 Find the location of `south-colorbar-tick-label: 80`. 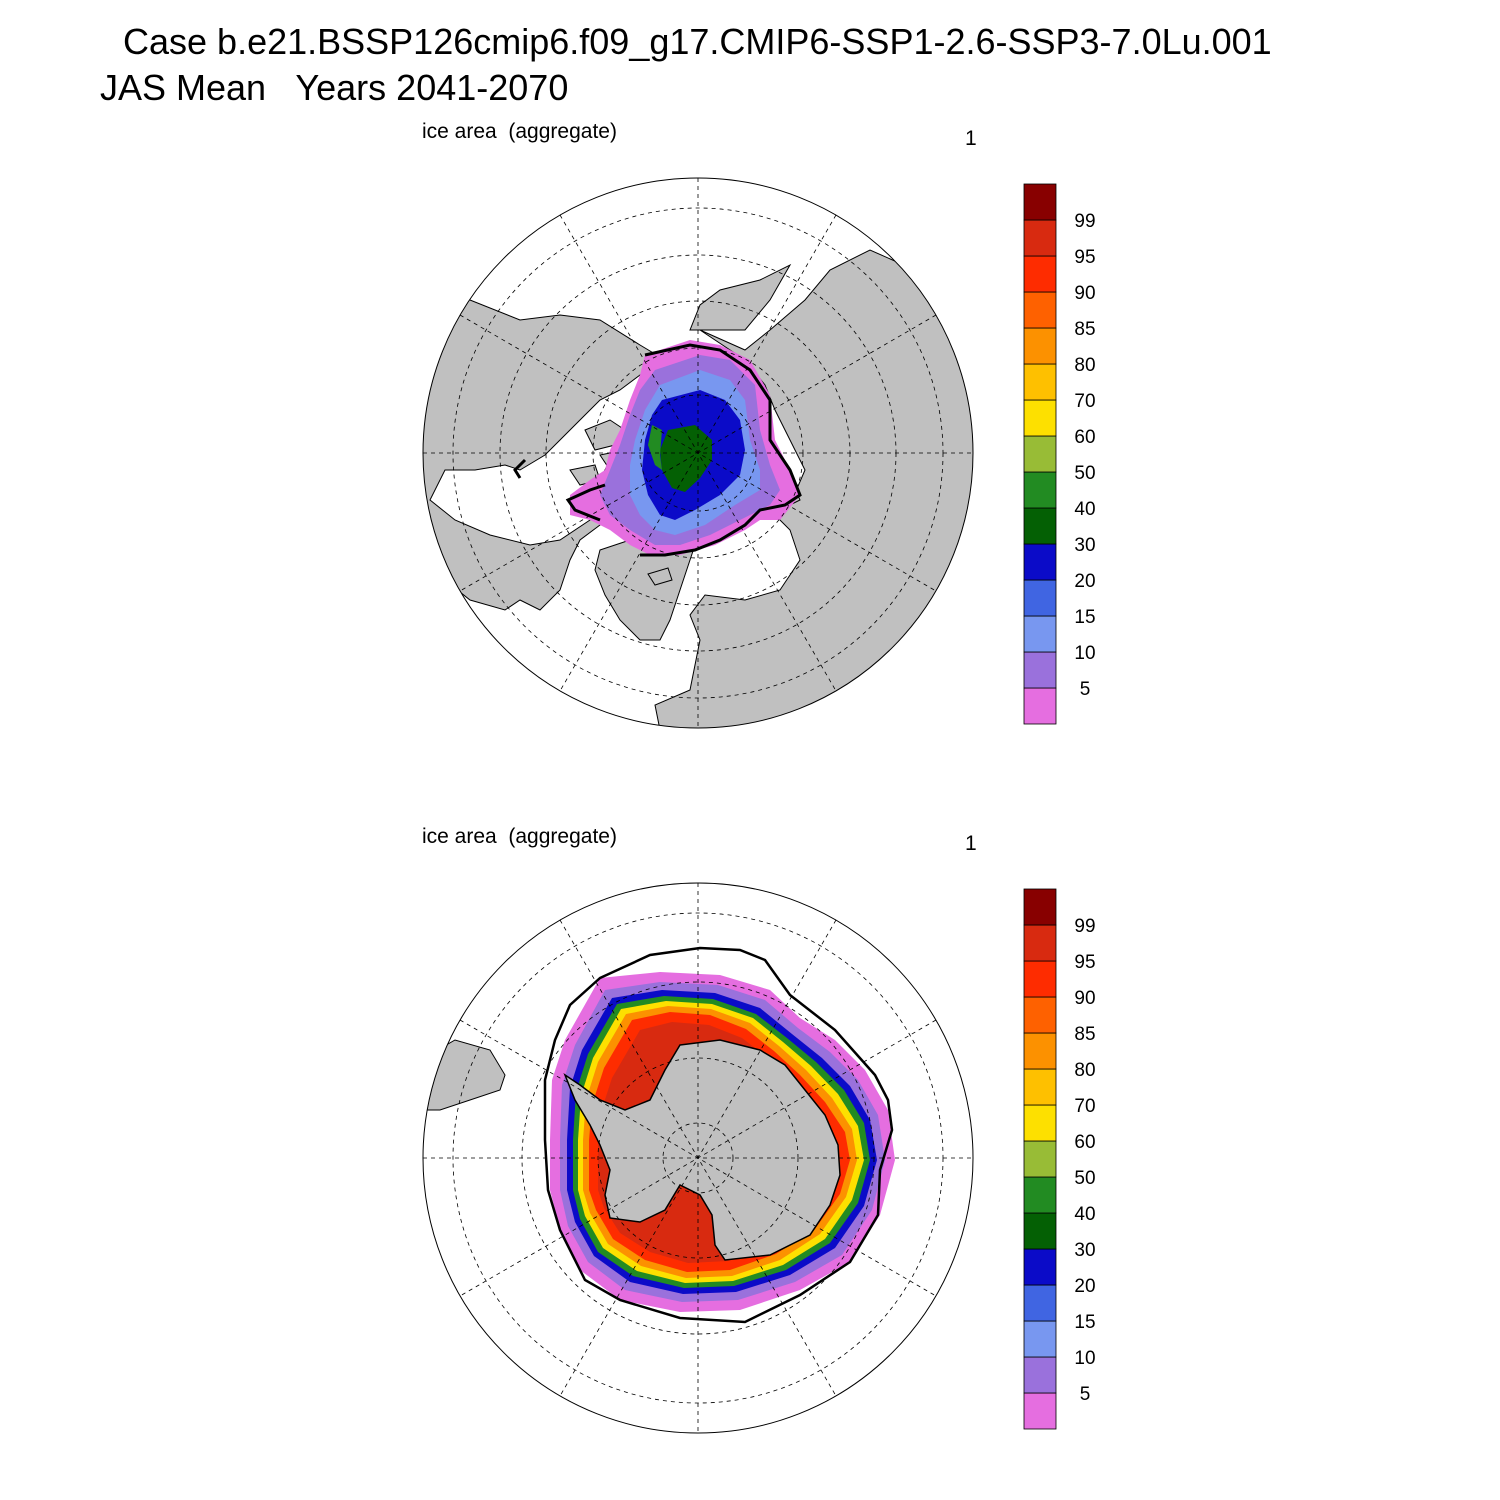

south-colorbar-tick-label: 80 is located at coordinates (1084, 1070).